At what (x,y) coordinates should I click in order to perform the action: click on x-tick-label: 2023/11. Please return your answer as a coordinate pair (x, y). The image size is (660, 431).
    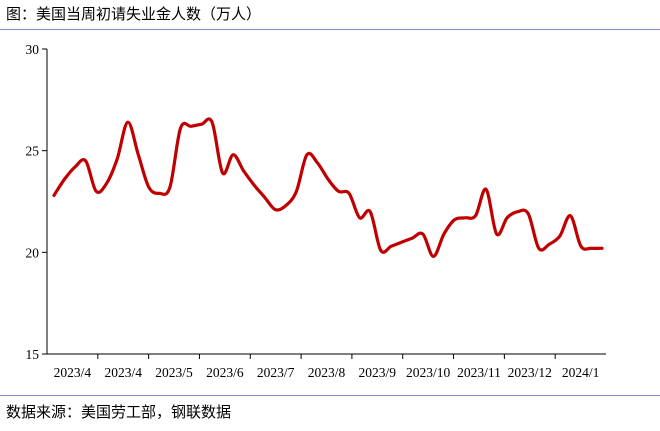
    Looking at the image, I should click on (479, 372).